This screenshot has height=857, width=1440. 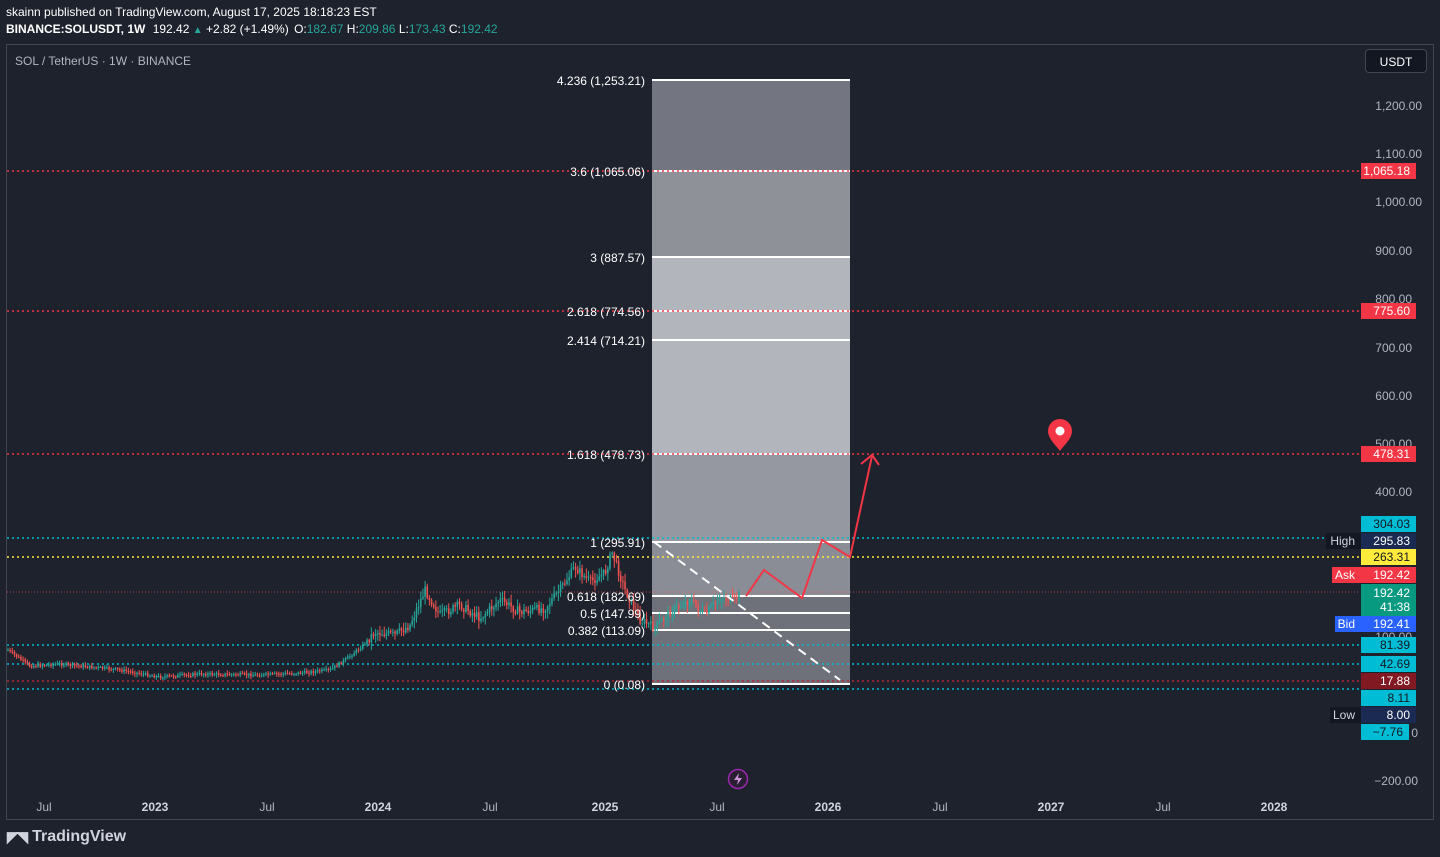 I want to click on low-label-tag: Low, so click(x=1344, y=715).